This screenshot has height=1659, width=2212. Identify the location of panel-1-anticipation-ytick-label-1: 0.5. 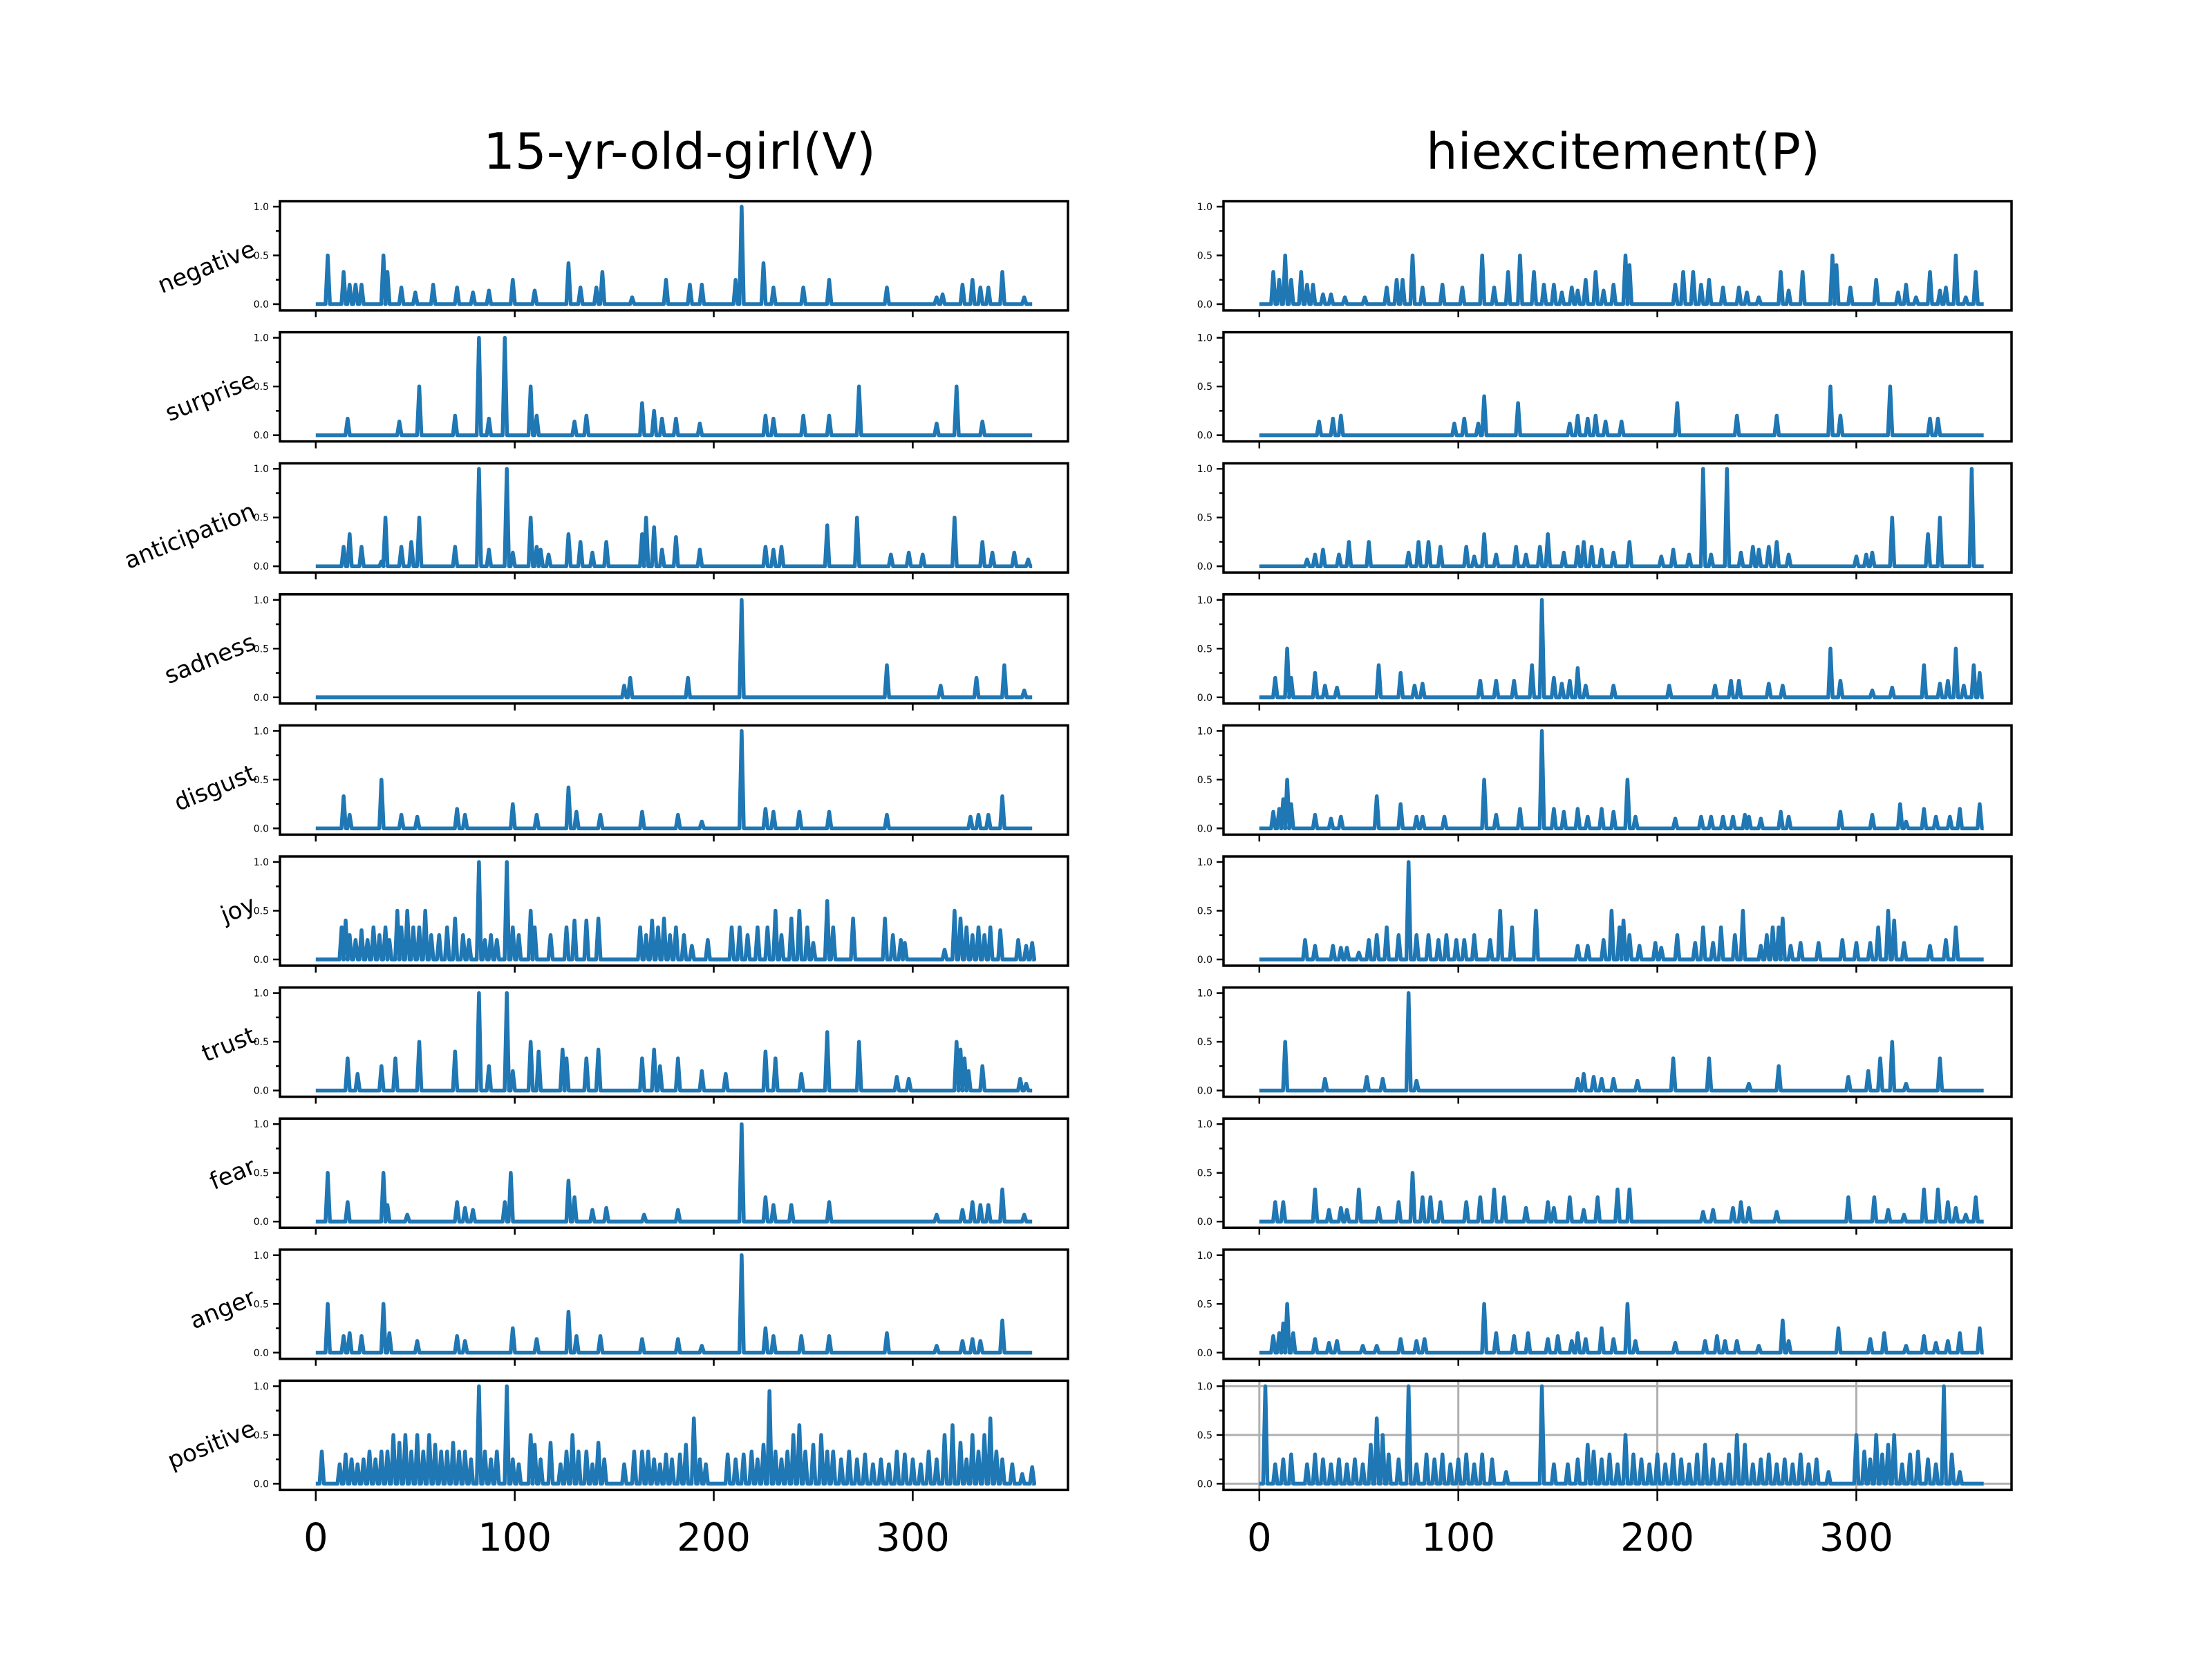
(1204, 518).